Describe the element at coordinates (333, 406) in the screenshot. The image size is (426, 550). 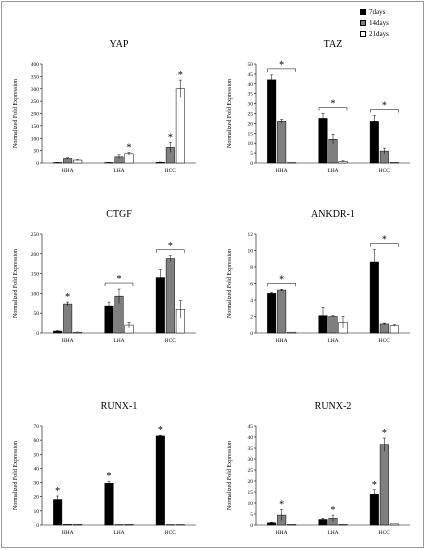
I see `chart-title: RUNX-2` at that location.